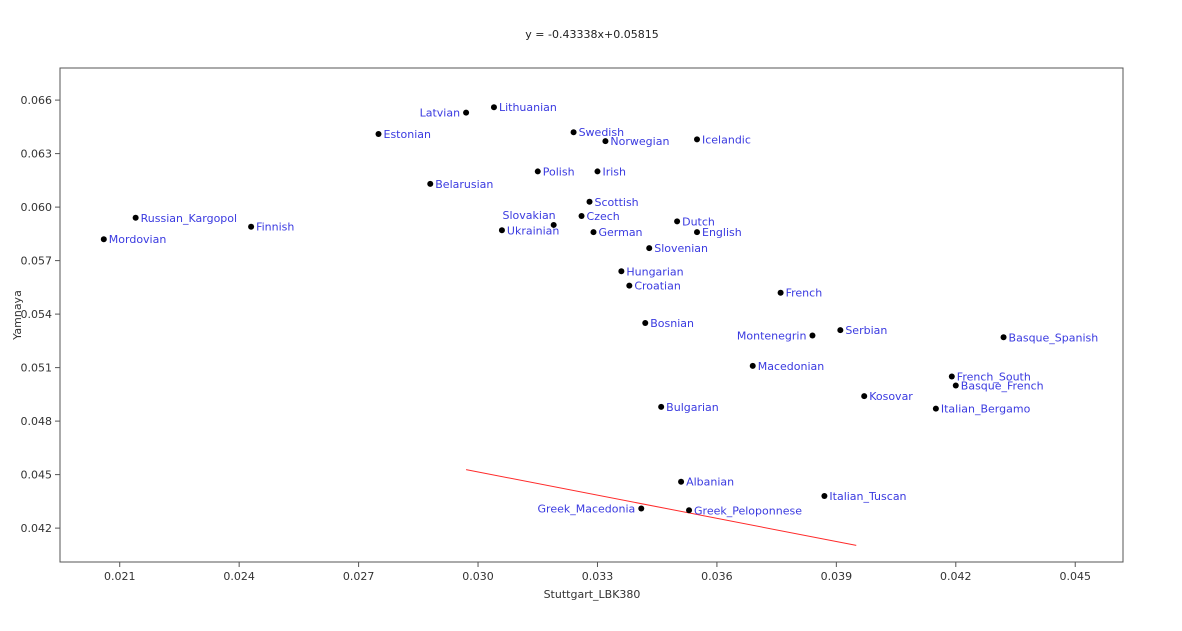 This screenshot has width=1182, height=631. What do you see at coordinates (681, 248) in the screenshot?
I see `point-label: Slovenian` at bounding box center [681, 248].